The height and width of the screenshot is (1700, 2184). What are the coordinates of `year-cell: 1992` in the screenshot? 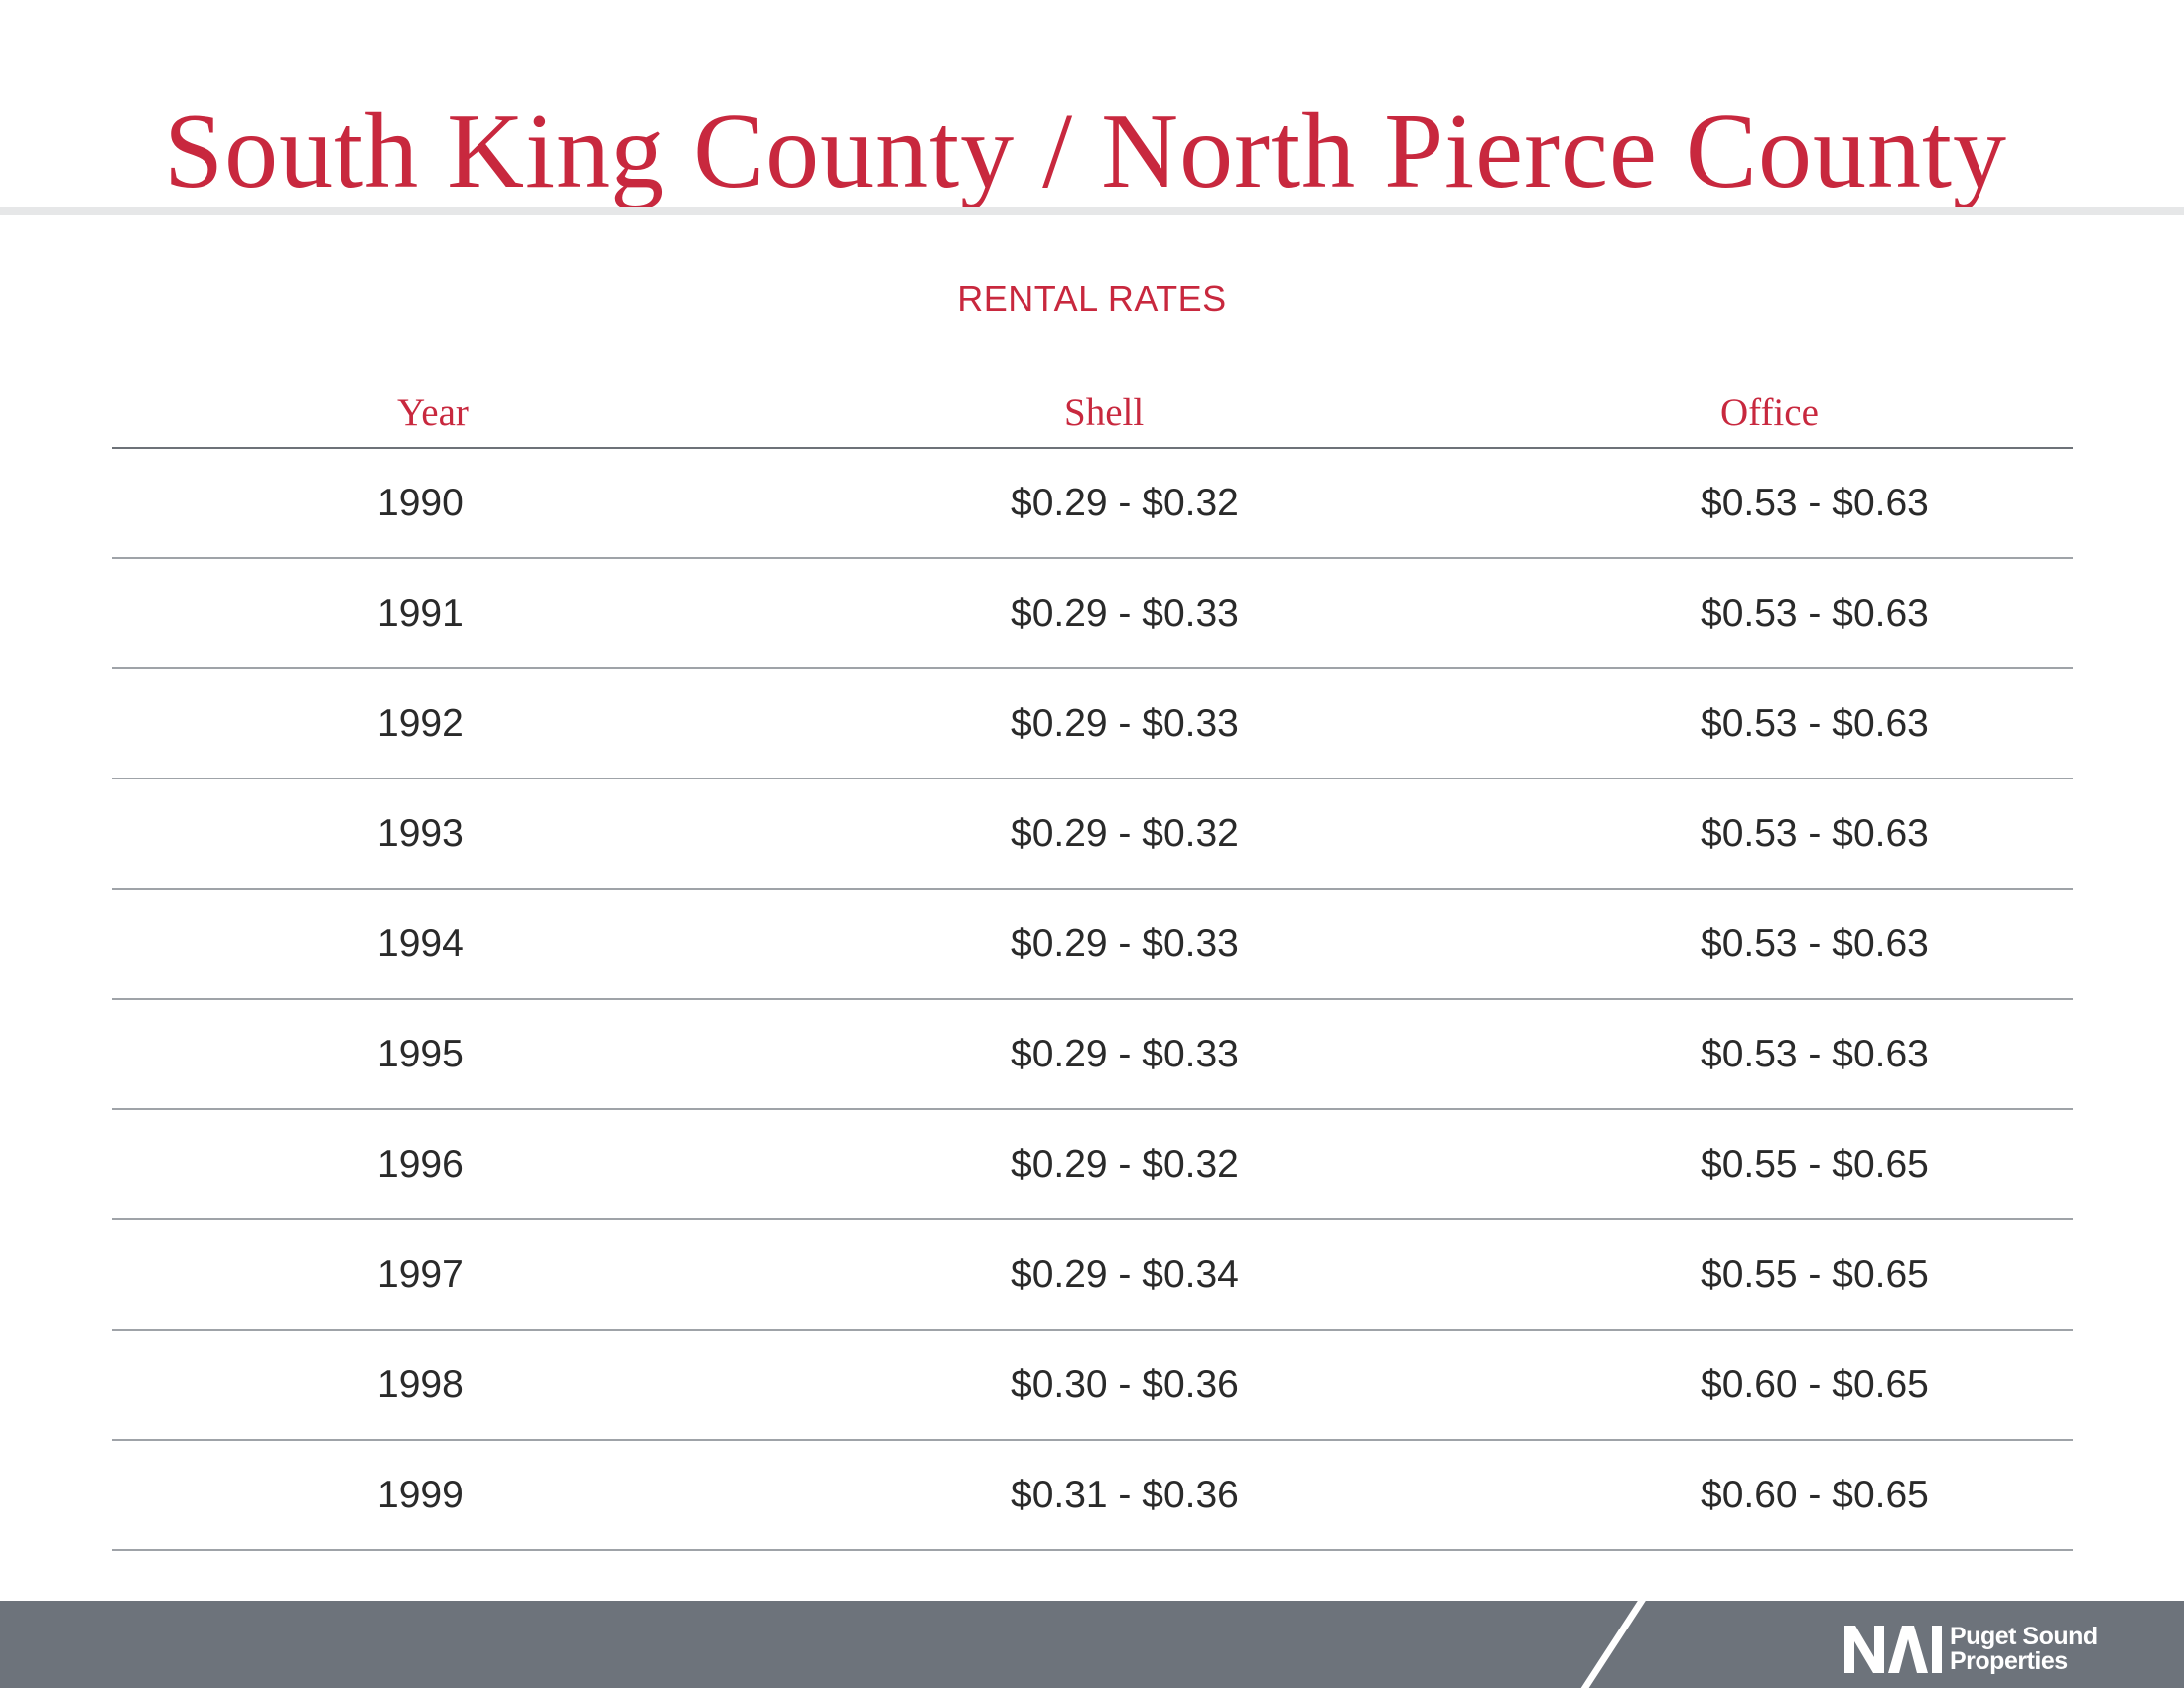 It's located at (438, 723).